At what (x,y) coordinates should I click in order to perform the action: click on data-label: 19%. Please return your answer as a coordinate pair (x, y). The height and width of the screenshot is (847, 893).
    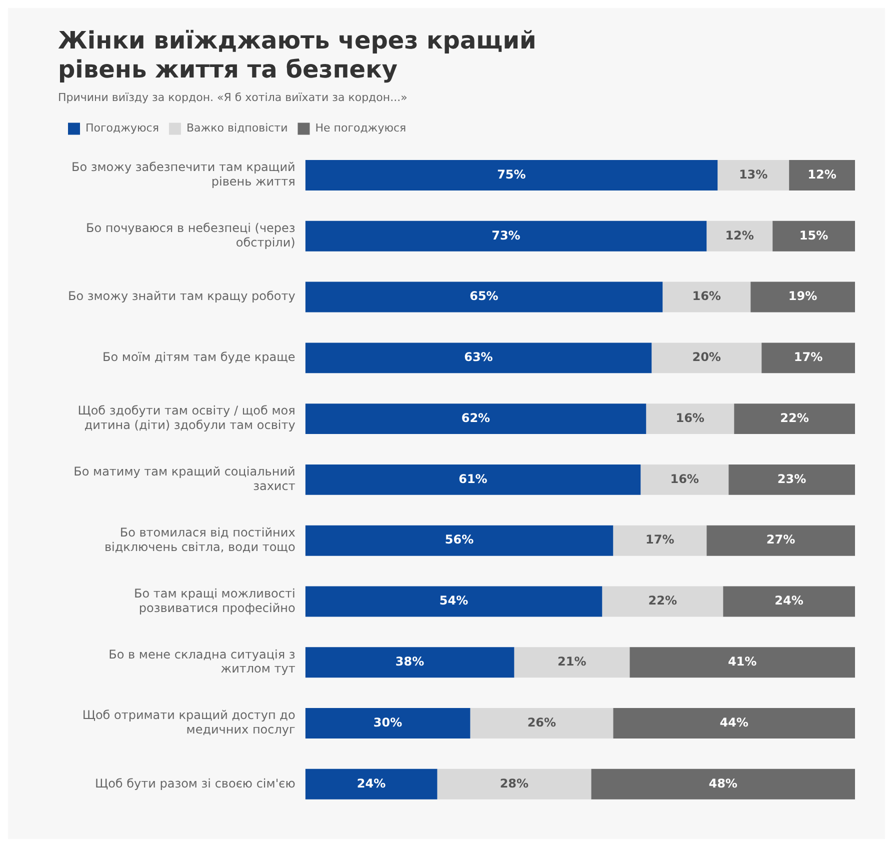
    Looking at the image, I should click on (803, 296).